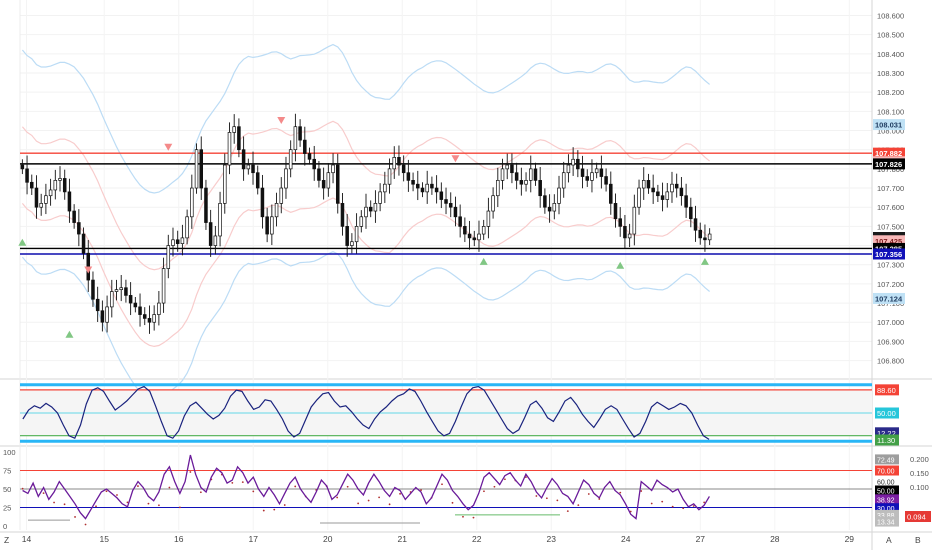  What do you see at coordinates (888, 254) in the screenshot?
I see `price-badge-label: 107.356` at bounding box center [888, 254].